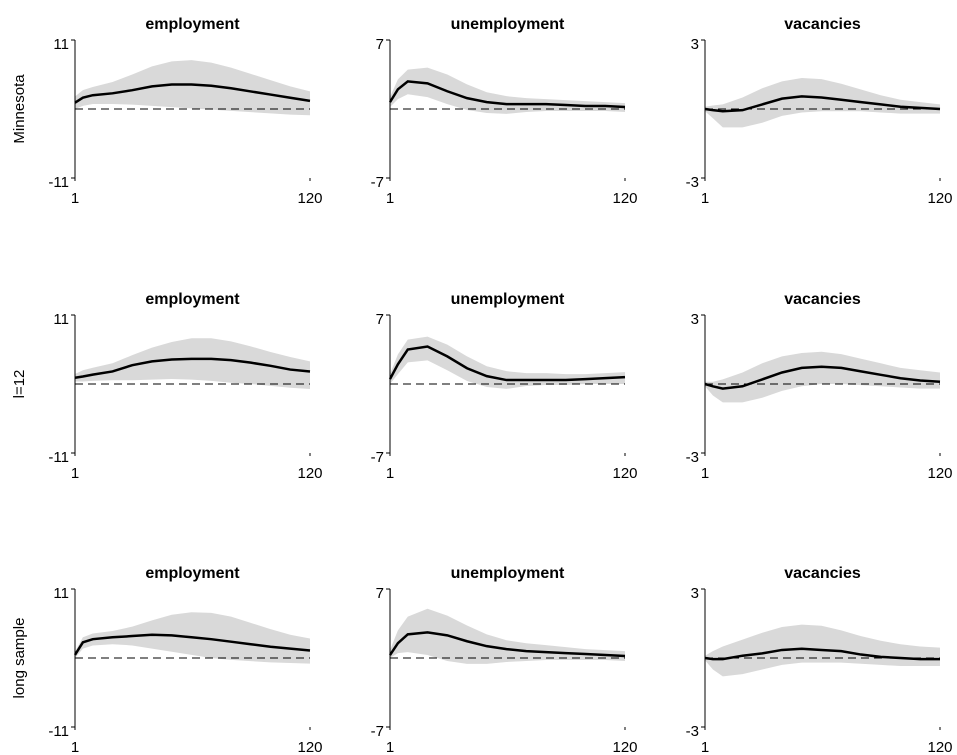 The height and width of the screenshot is (755, 957). Describe the element at coordinates (19, 384) in the screenshot. I see `row-label: l=12` at that location.